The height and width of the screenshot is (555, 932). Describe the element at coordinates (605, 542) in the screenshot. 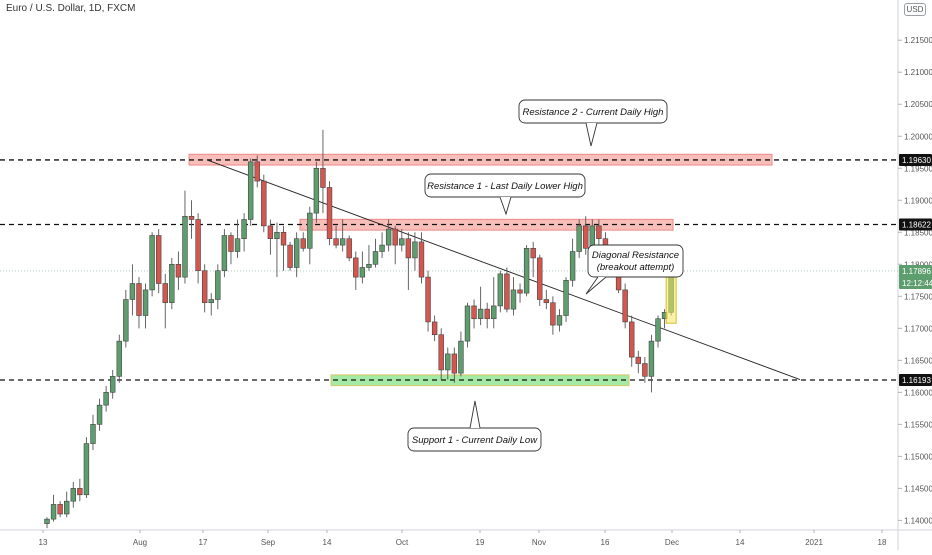

I see `x-tick-label: 16` at that location.